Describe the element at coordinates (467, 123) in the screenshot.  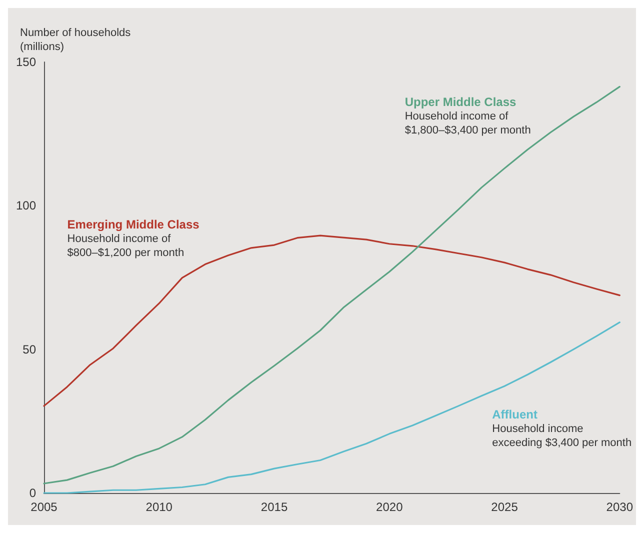
I see `annotation: Household income of $1,800–$3,400 per month` at that location.